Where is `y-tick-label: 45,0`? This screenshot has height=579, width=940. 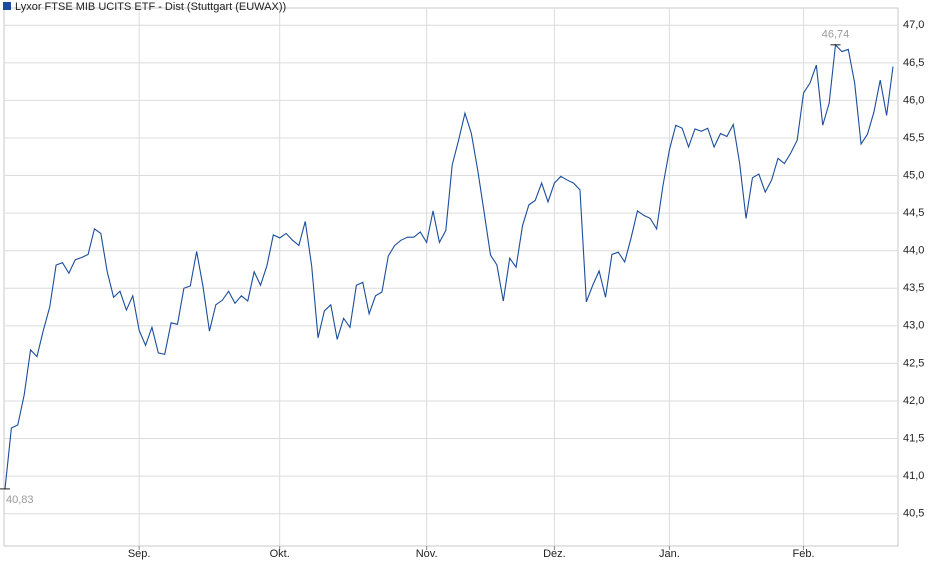 y-tick-label: 45,0 is located at coordinates (913, 175).